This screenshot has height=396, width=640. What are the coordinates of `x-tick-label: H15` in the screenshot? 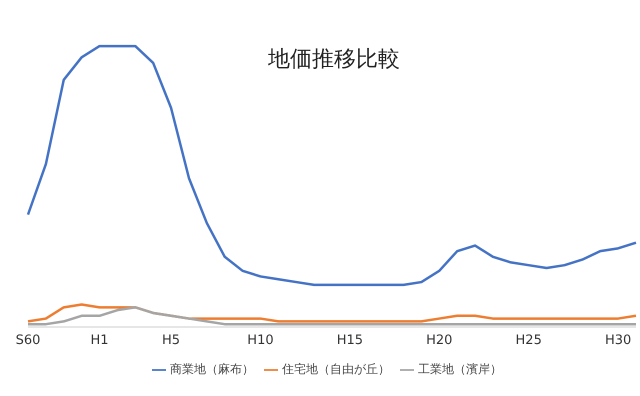 It's located at (350, 340).